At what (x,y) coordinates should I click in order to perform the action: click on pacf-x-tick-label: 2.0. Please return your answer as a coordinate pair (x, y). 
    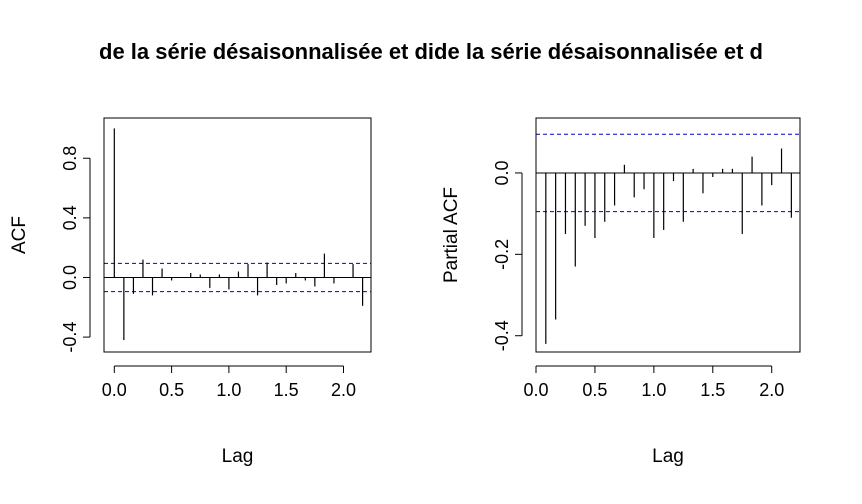
    Looking at the image, I should click on (771, 390).